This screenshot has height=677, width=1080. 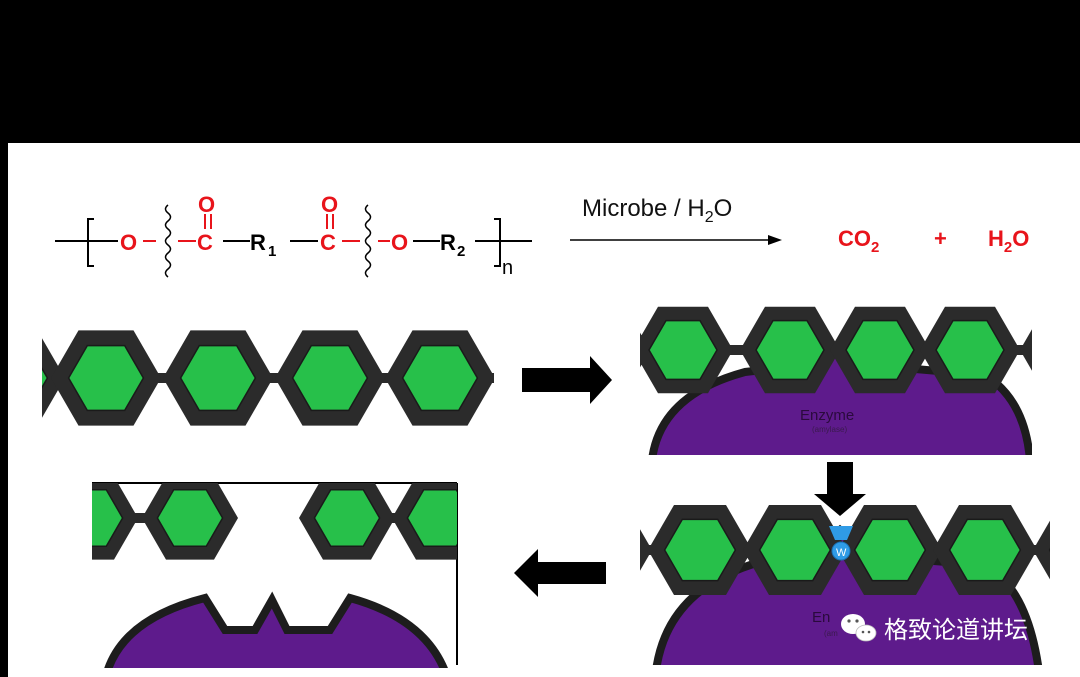 I want to click on r1-group: R, so click(x=258, y=242).